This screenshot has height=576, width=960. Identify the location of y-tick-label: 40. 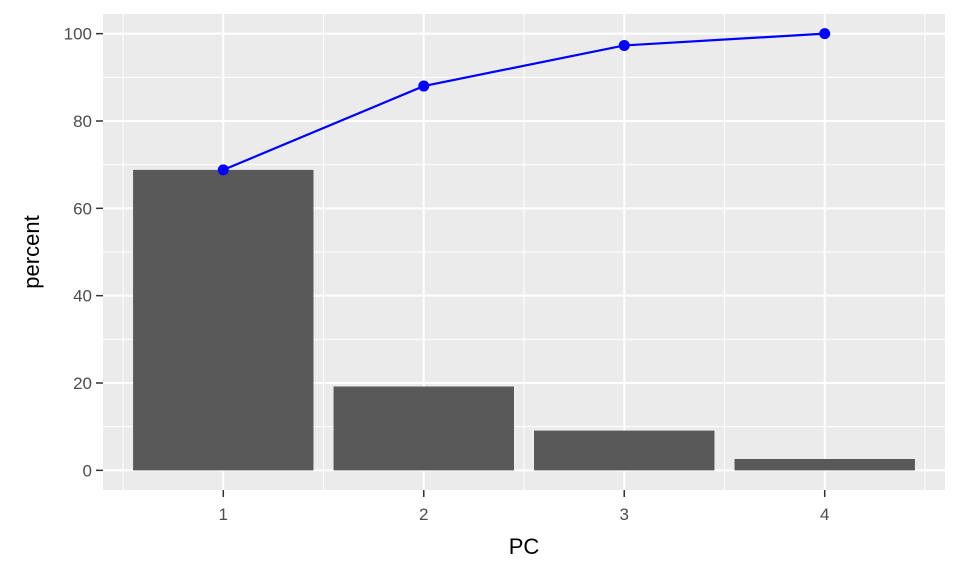
(82, 296).